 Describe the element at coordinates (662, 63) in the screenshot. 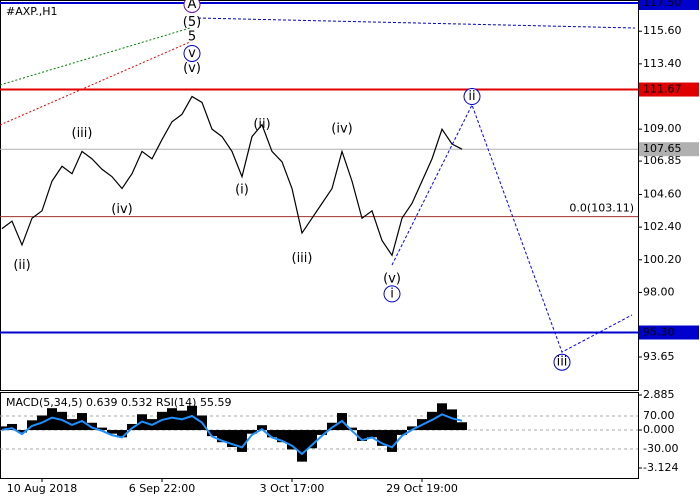

I see `y-tick-label: 113.40` at that location.